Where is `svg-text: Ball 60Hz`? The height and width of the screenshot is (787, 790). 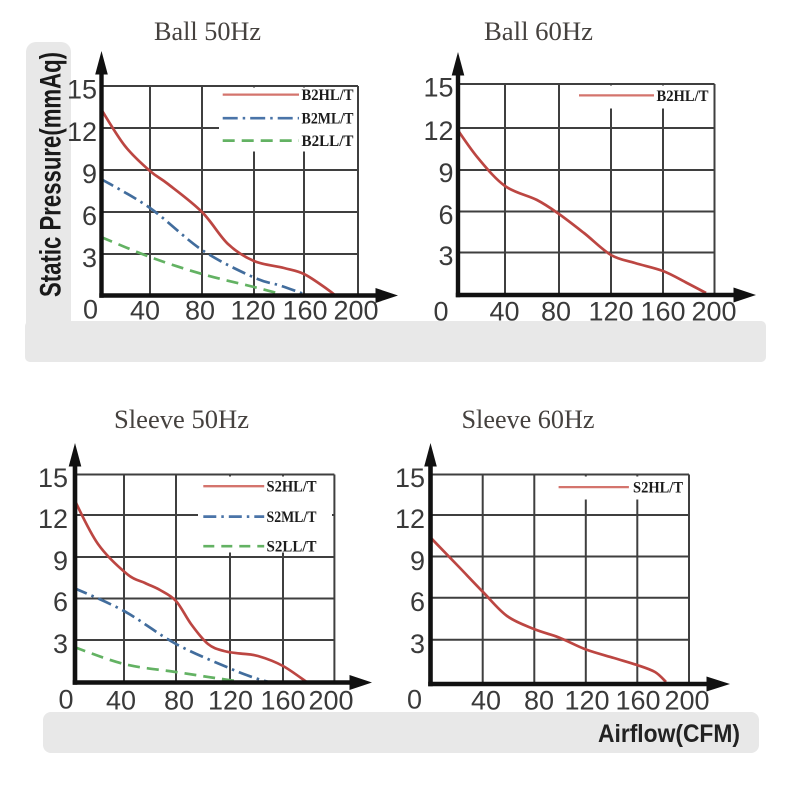
svg-text: Ball 60Hz is located at coordinates (538, 31).